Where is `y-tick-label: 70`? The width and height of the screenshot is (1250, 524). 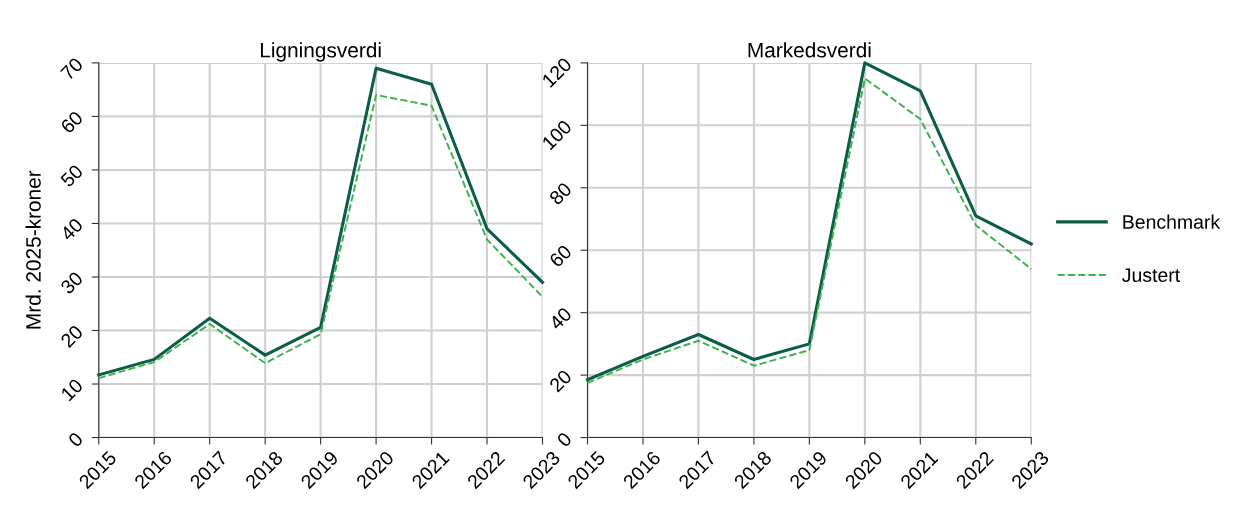
y-tick-label: 70 is located at coordinates (71, 68).